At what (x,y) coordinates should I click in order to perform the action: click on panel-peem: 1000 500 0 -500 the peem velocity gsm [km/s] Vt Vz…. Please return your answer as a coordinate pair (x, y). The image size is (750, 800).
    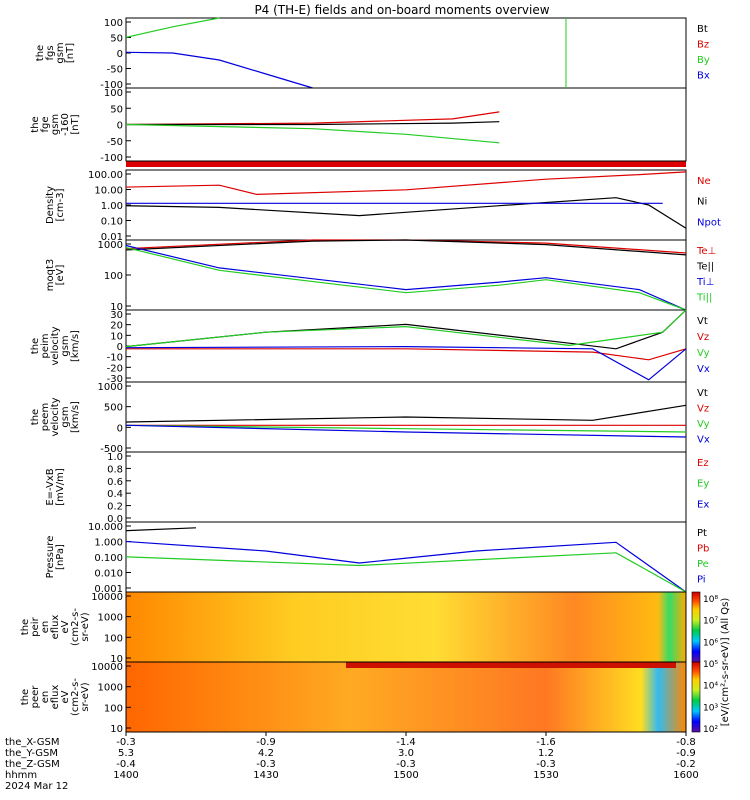
    Looking at the image, I should click on (370, 418).